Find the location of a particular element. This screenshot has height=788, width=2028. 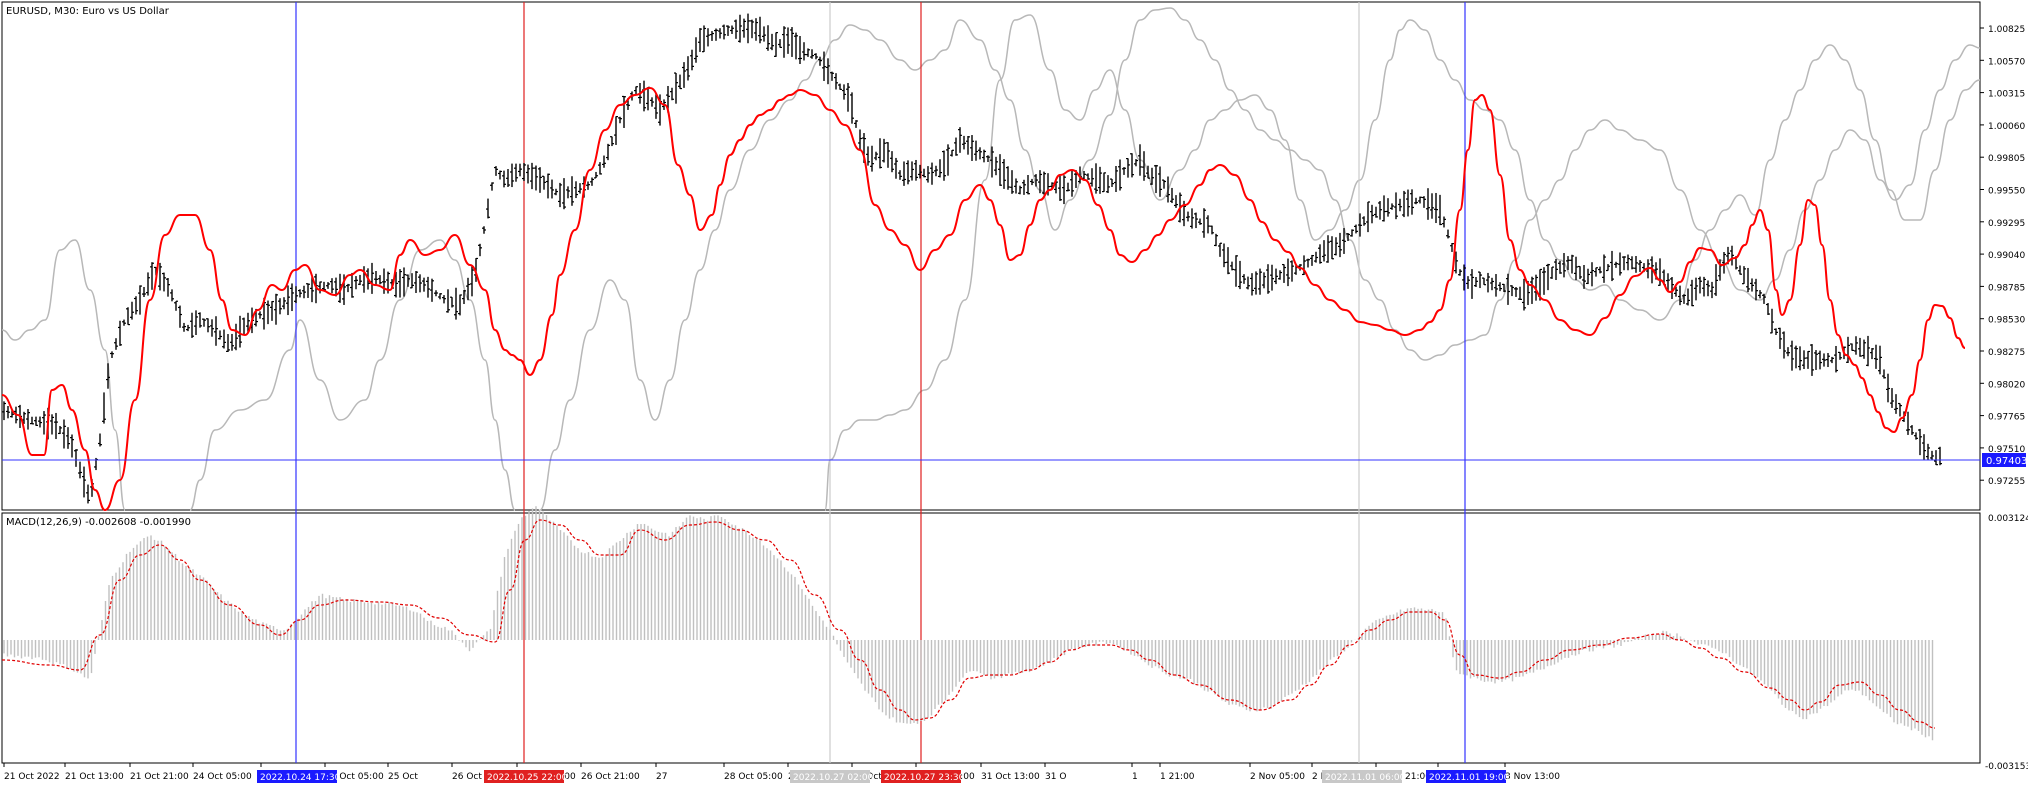

price-tick-label: 0.99805 is located at coordinates (2006, 159).